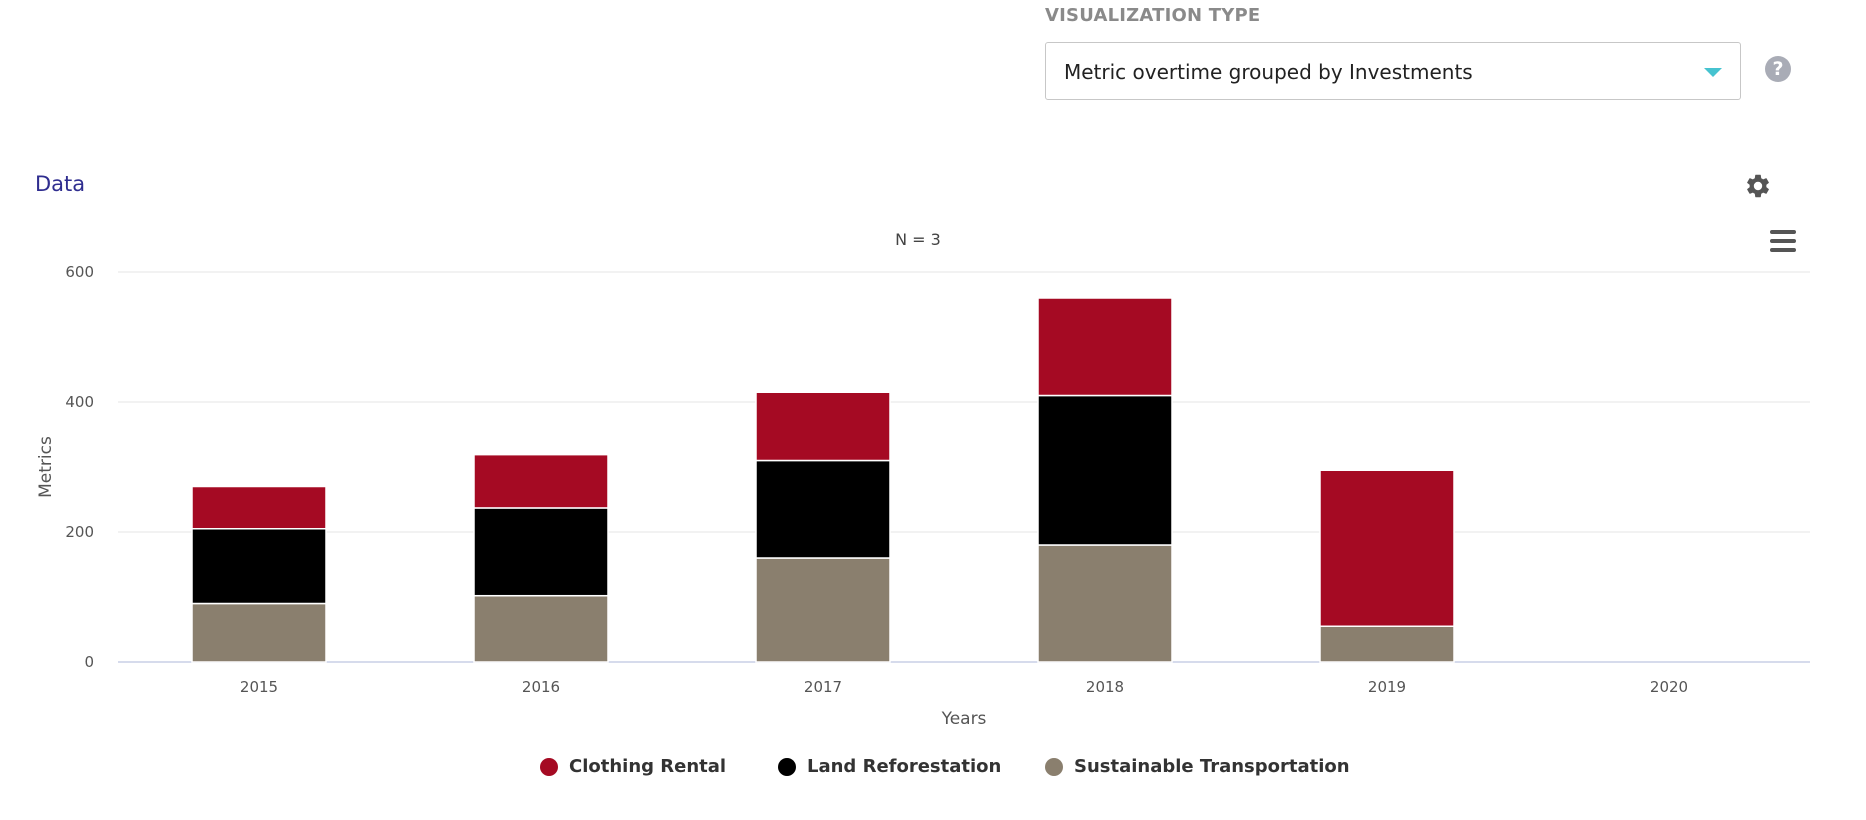  I want to click on bar-land-reforestation-2017, so click(823, 509).